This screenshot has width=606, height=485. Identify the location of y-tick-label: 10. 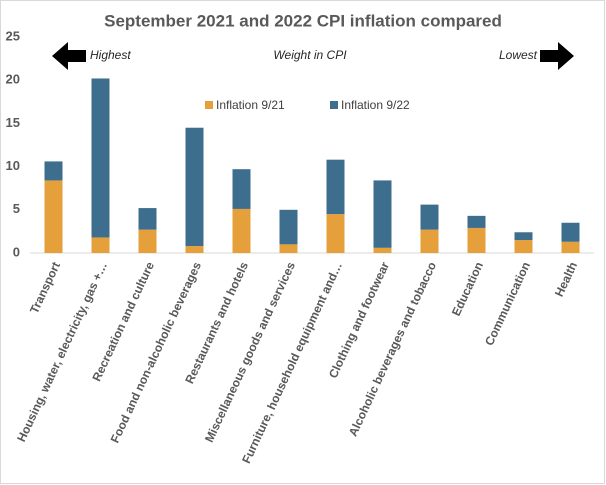
(13, 165).